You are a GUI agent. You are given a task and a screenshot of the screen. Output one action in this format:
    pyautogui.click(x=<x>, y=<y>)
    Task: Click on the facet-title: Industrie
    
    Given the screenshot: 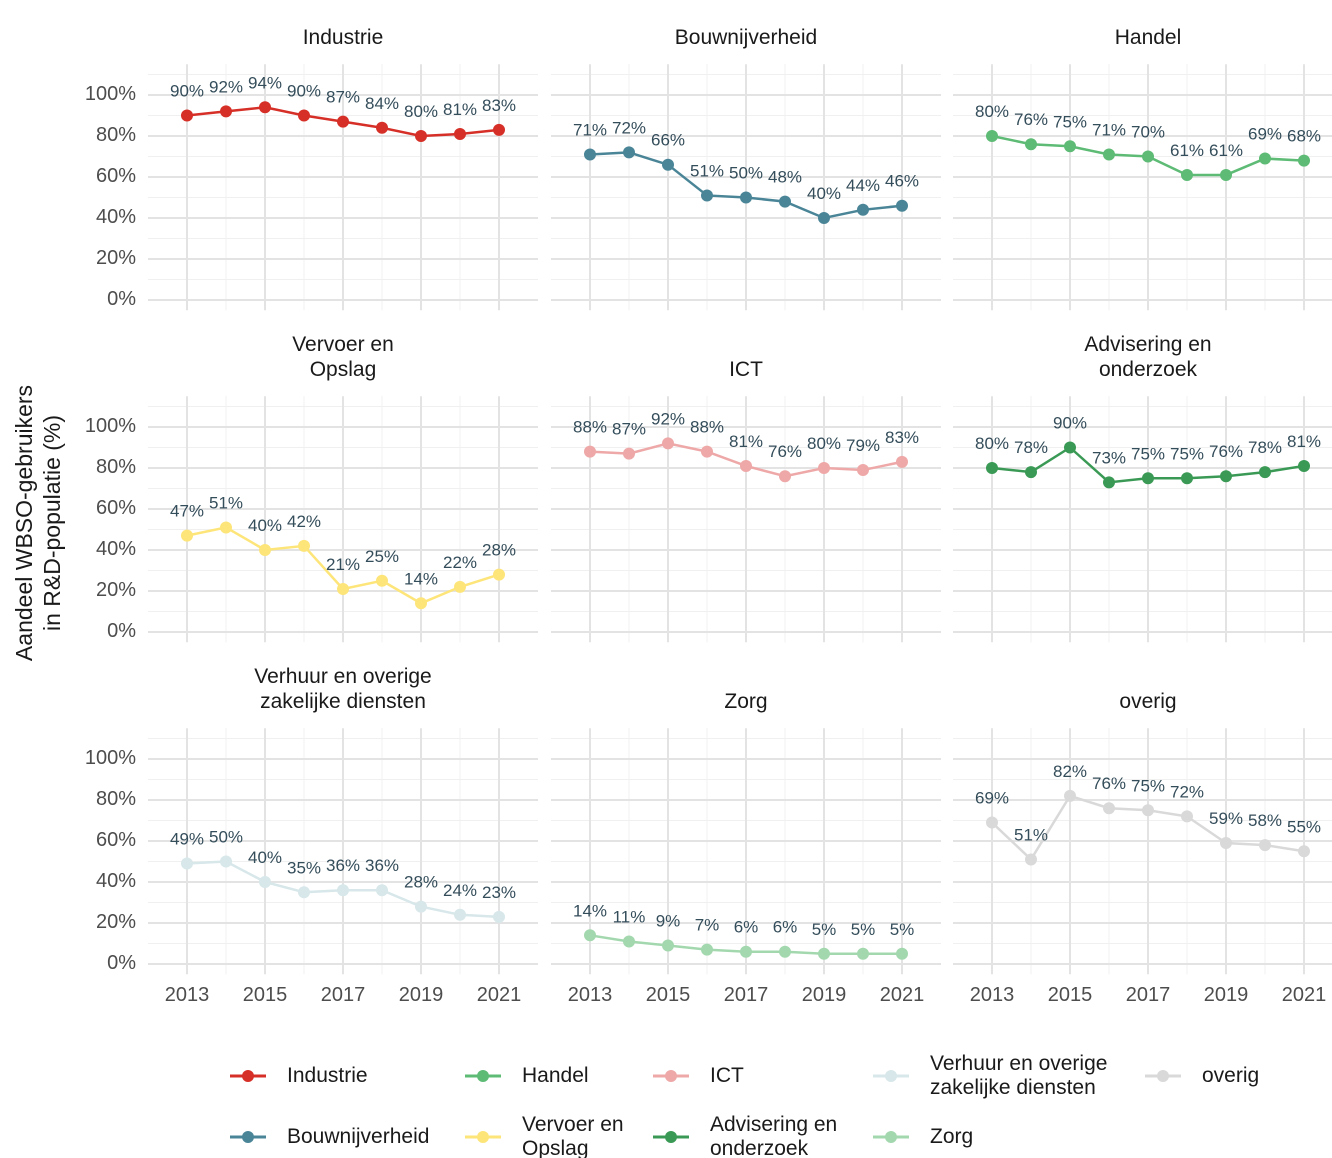 What is the action you would take?
    pyautogui.click(x=343, y=38)
    